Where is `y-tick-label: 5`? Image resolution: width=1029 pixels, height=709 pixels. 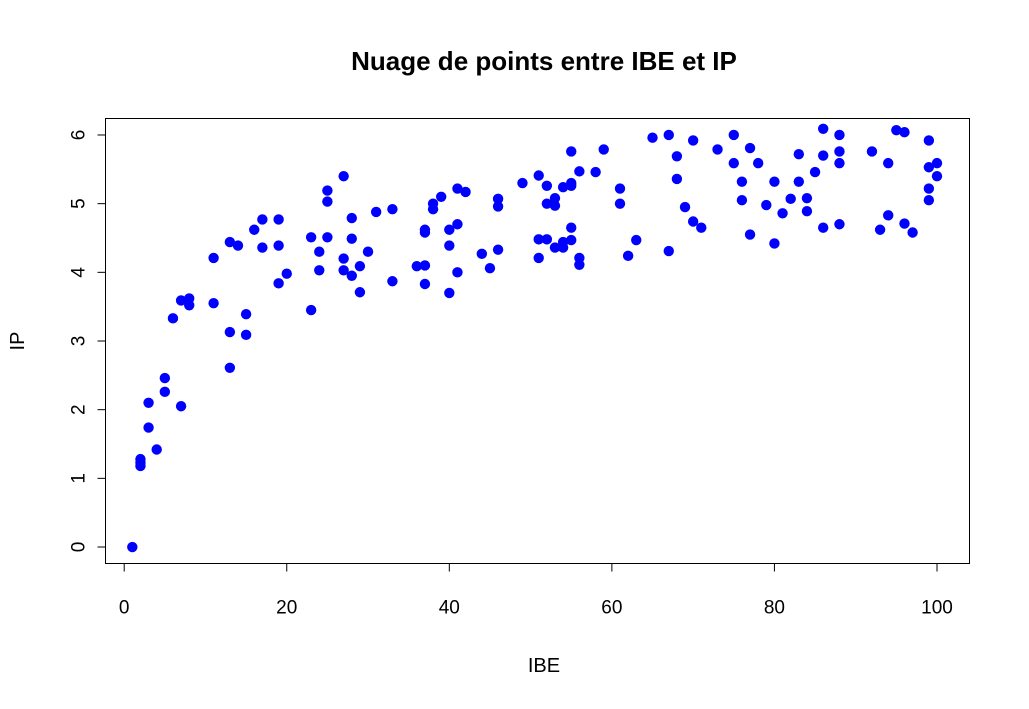 y-tick-label: 5 is located at coordinates (79, 203).